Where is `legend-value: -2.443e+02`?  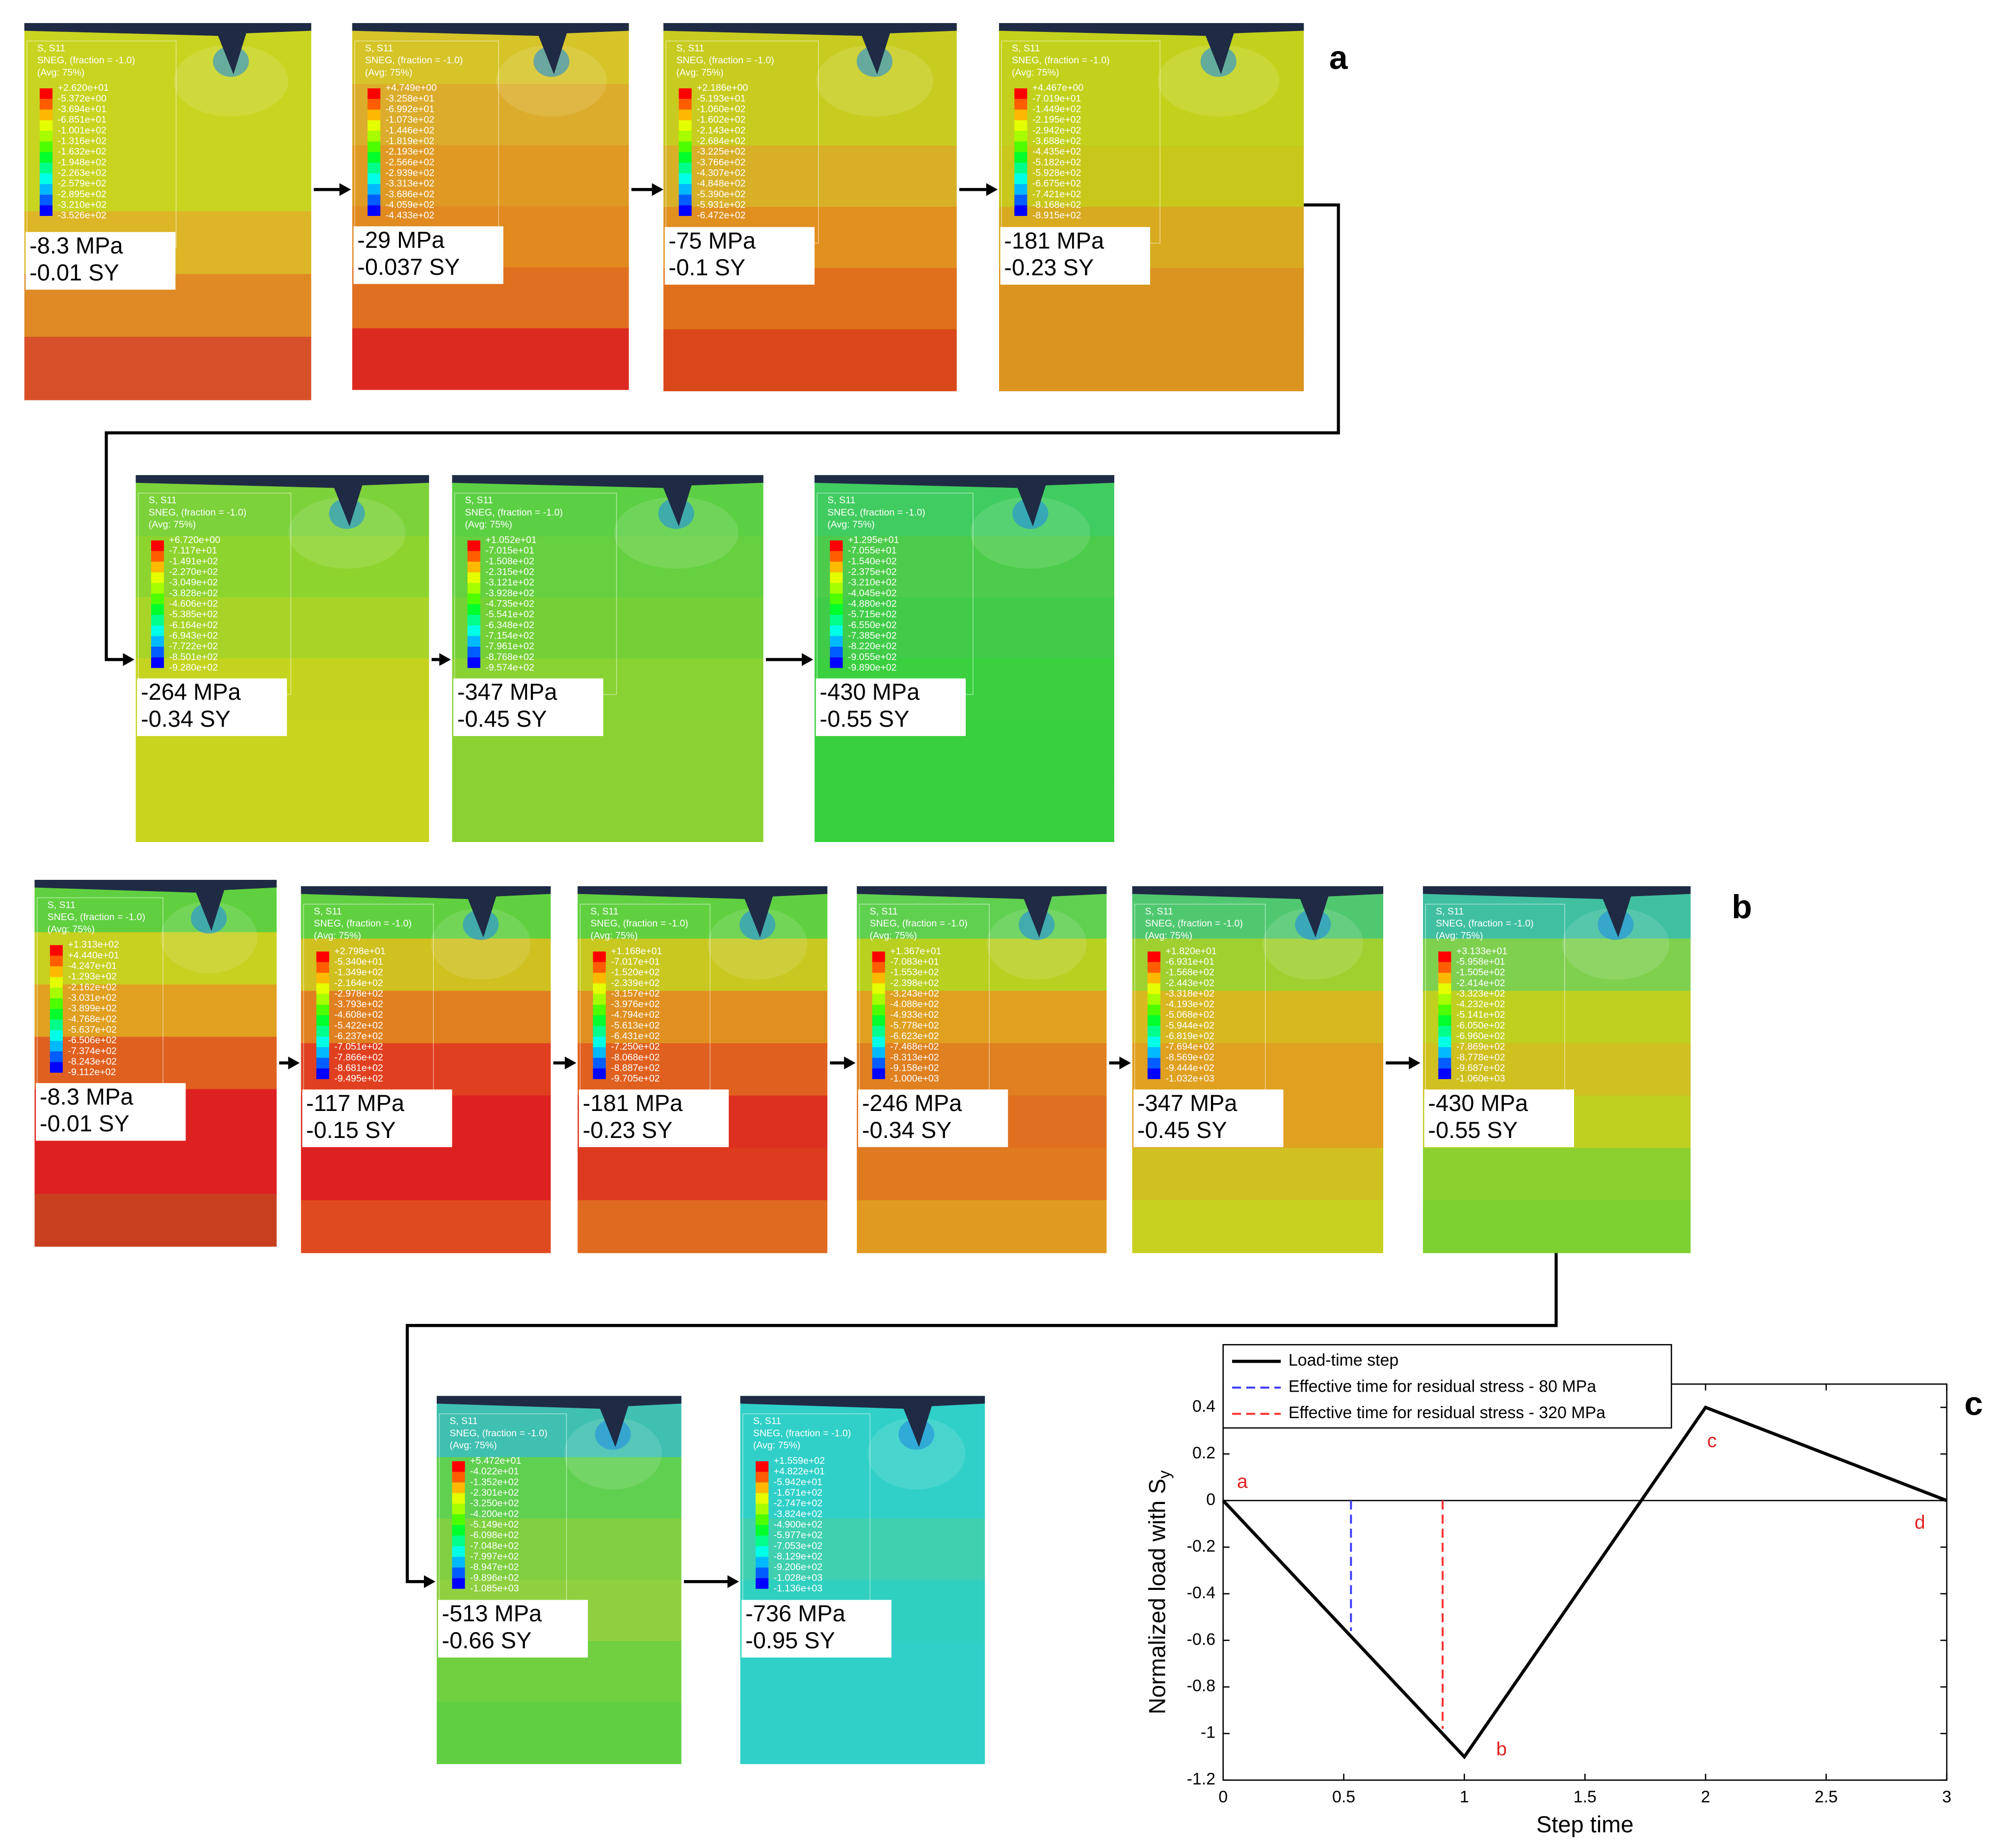 legend-value: -2.443e+02 is located at coordinates (1189, 983).